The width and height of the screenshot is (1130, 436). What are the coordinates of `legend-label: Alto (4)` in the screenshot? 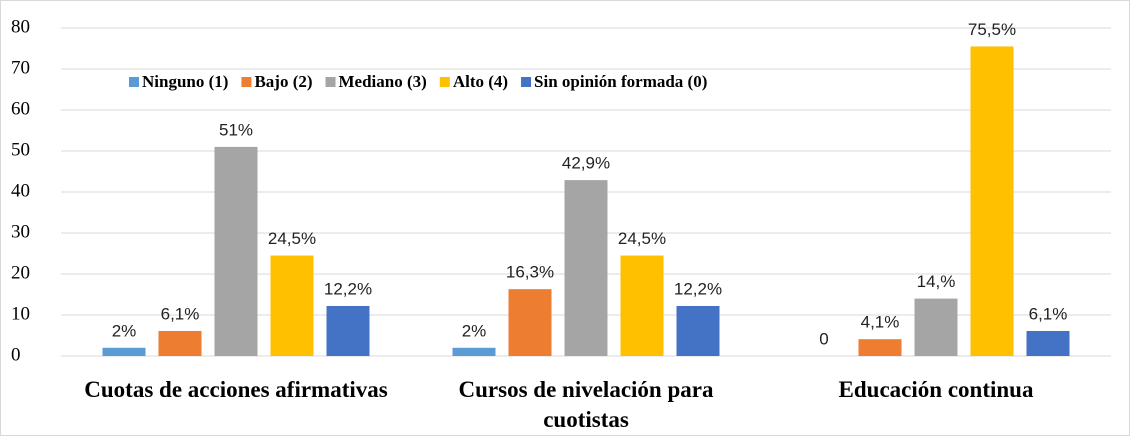 It's located at (480, 81).